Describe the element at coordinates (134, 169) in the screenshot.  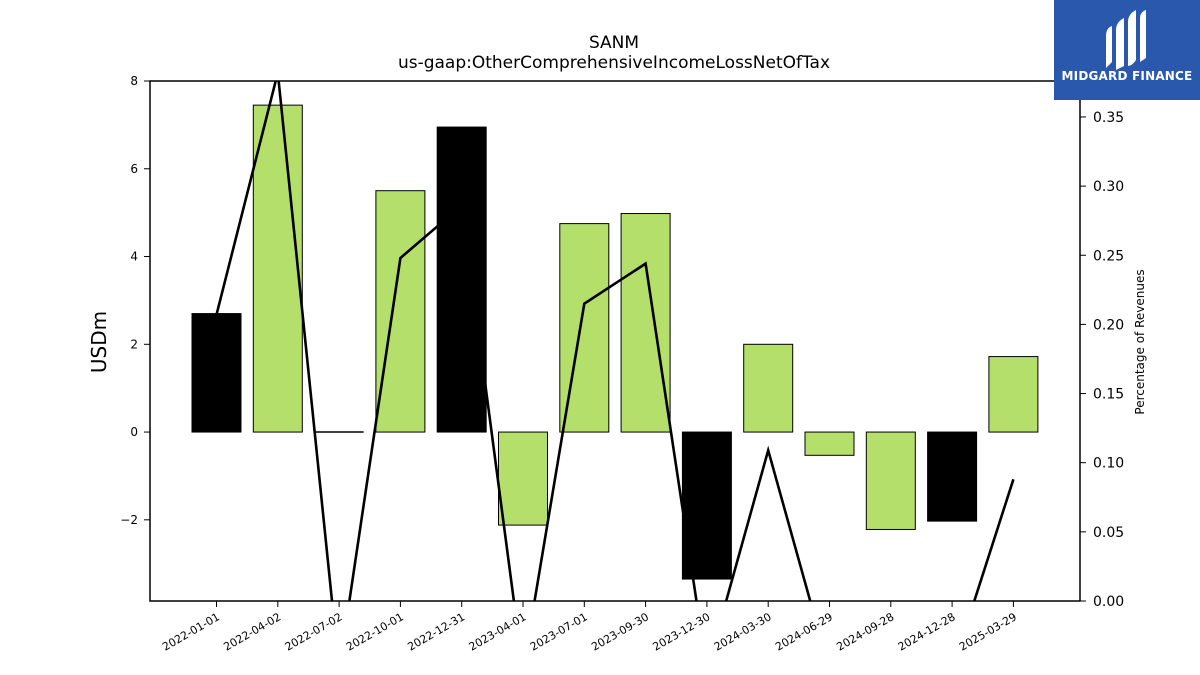
I see `y-tick-label: 6` at that location.